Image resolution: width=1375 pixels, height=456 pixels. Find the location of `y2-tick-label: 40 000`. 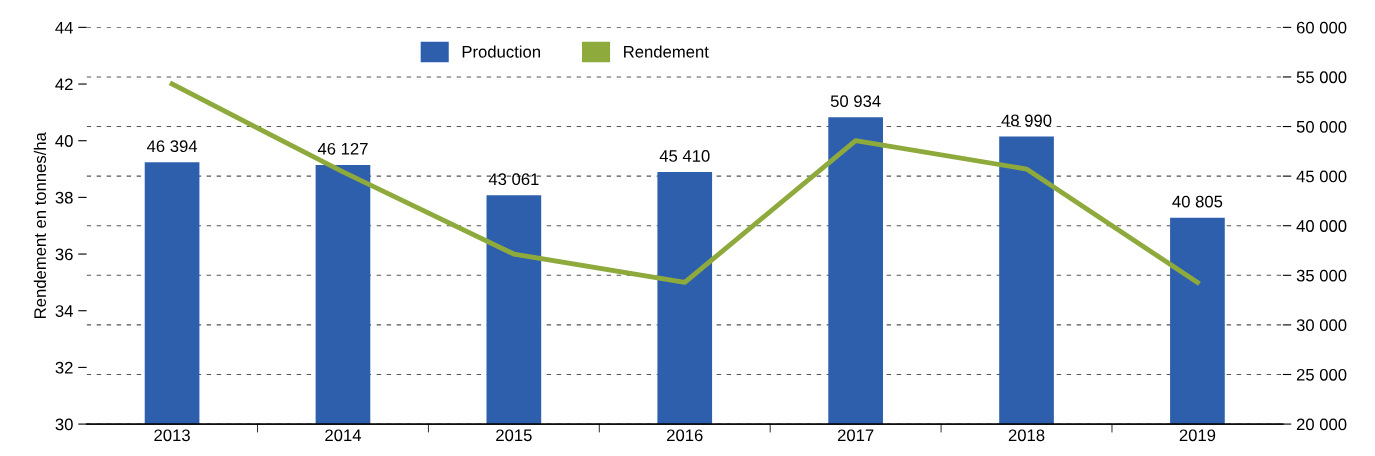

y2-tick-label: 40 000 is located at coordinates (1321, 226).